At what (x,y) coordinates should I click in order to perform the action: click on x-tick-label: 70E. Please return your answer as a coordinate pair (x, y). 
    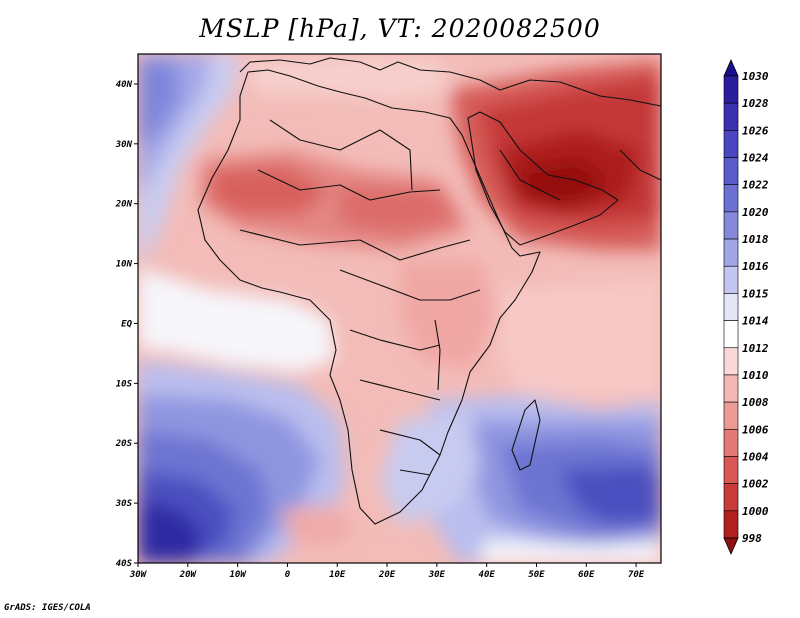
    Looking at the image, I should click on (636, 575).